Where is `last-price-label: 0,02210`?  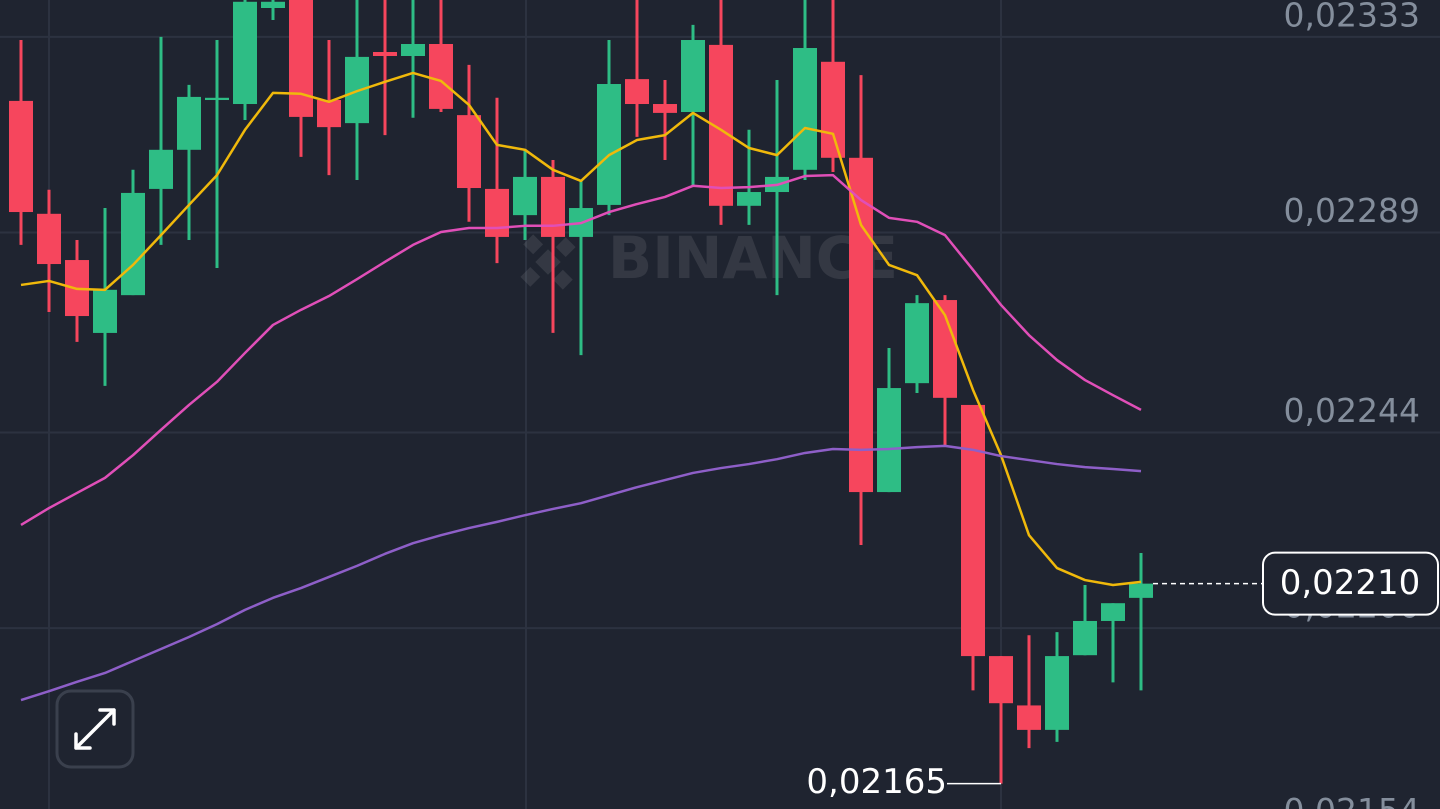 last-price-label: 0,02210 is located at coordinates (1350, 583).